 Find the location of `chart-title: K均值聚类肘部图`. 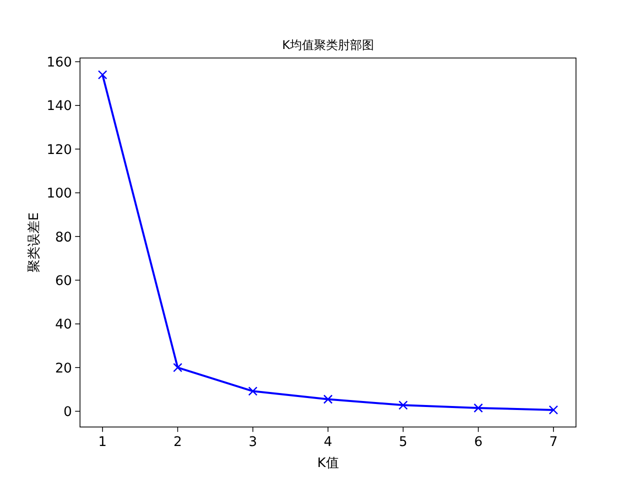

chart-title: K均值聚类肘部图 is located at coordinates (328, 45).